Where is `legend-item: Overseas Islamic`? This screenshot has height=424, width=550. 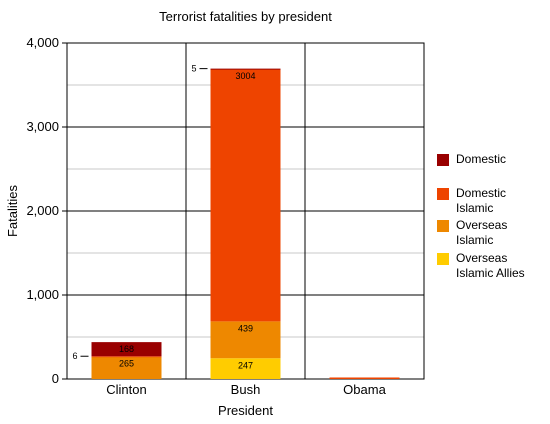
legend-item: Overseas Islamic is located at coordinates (490, 233).